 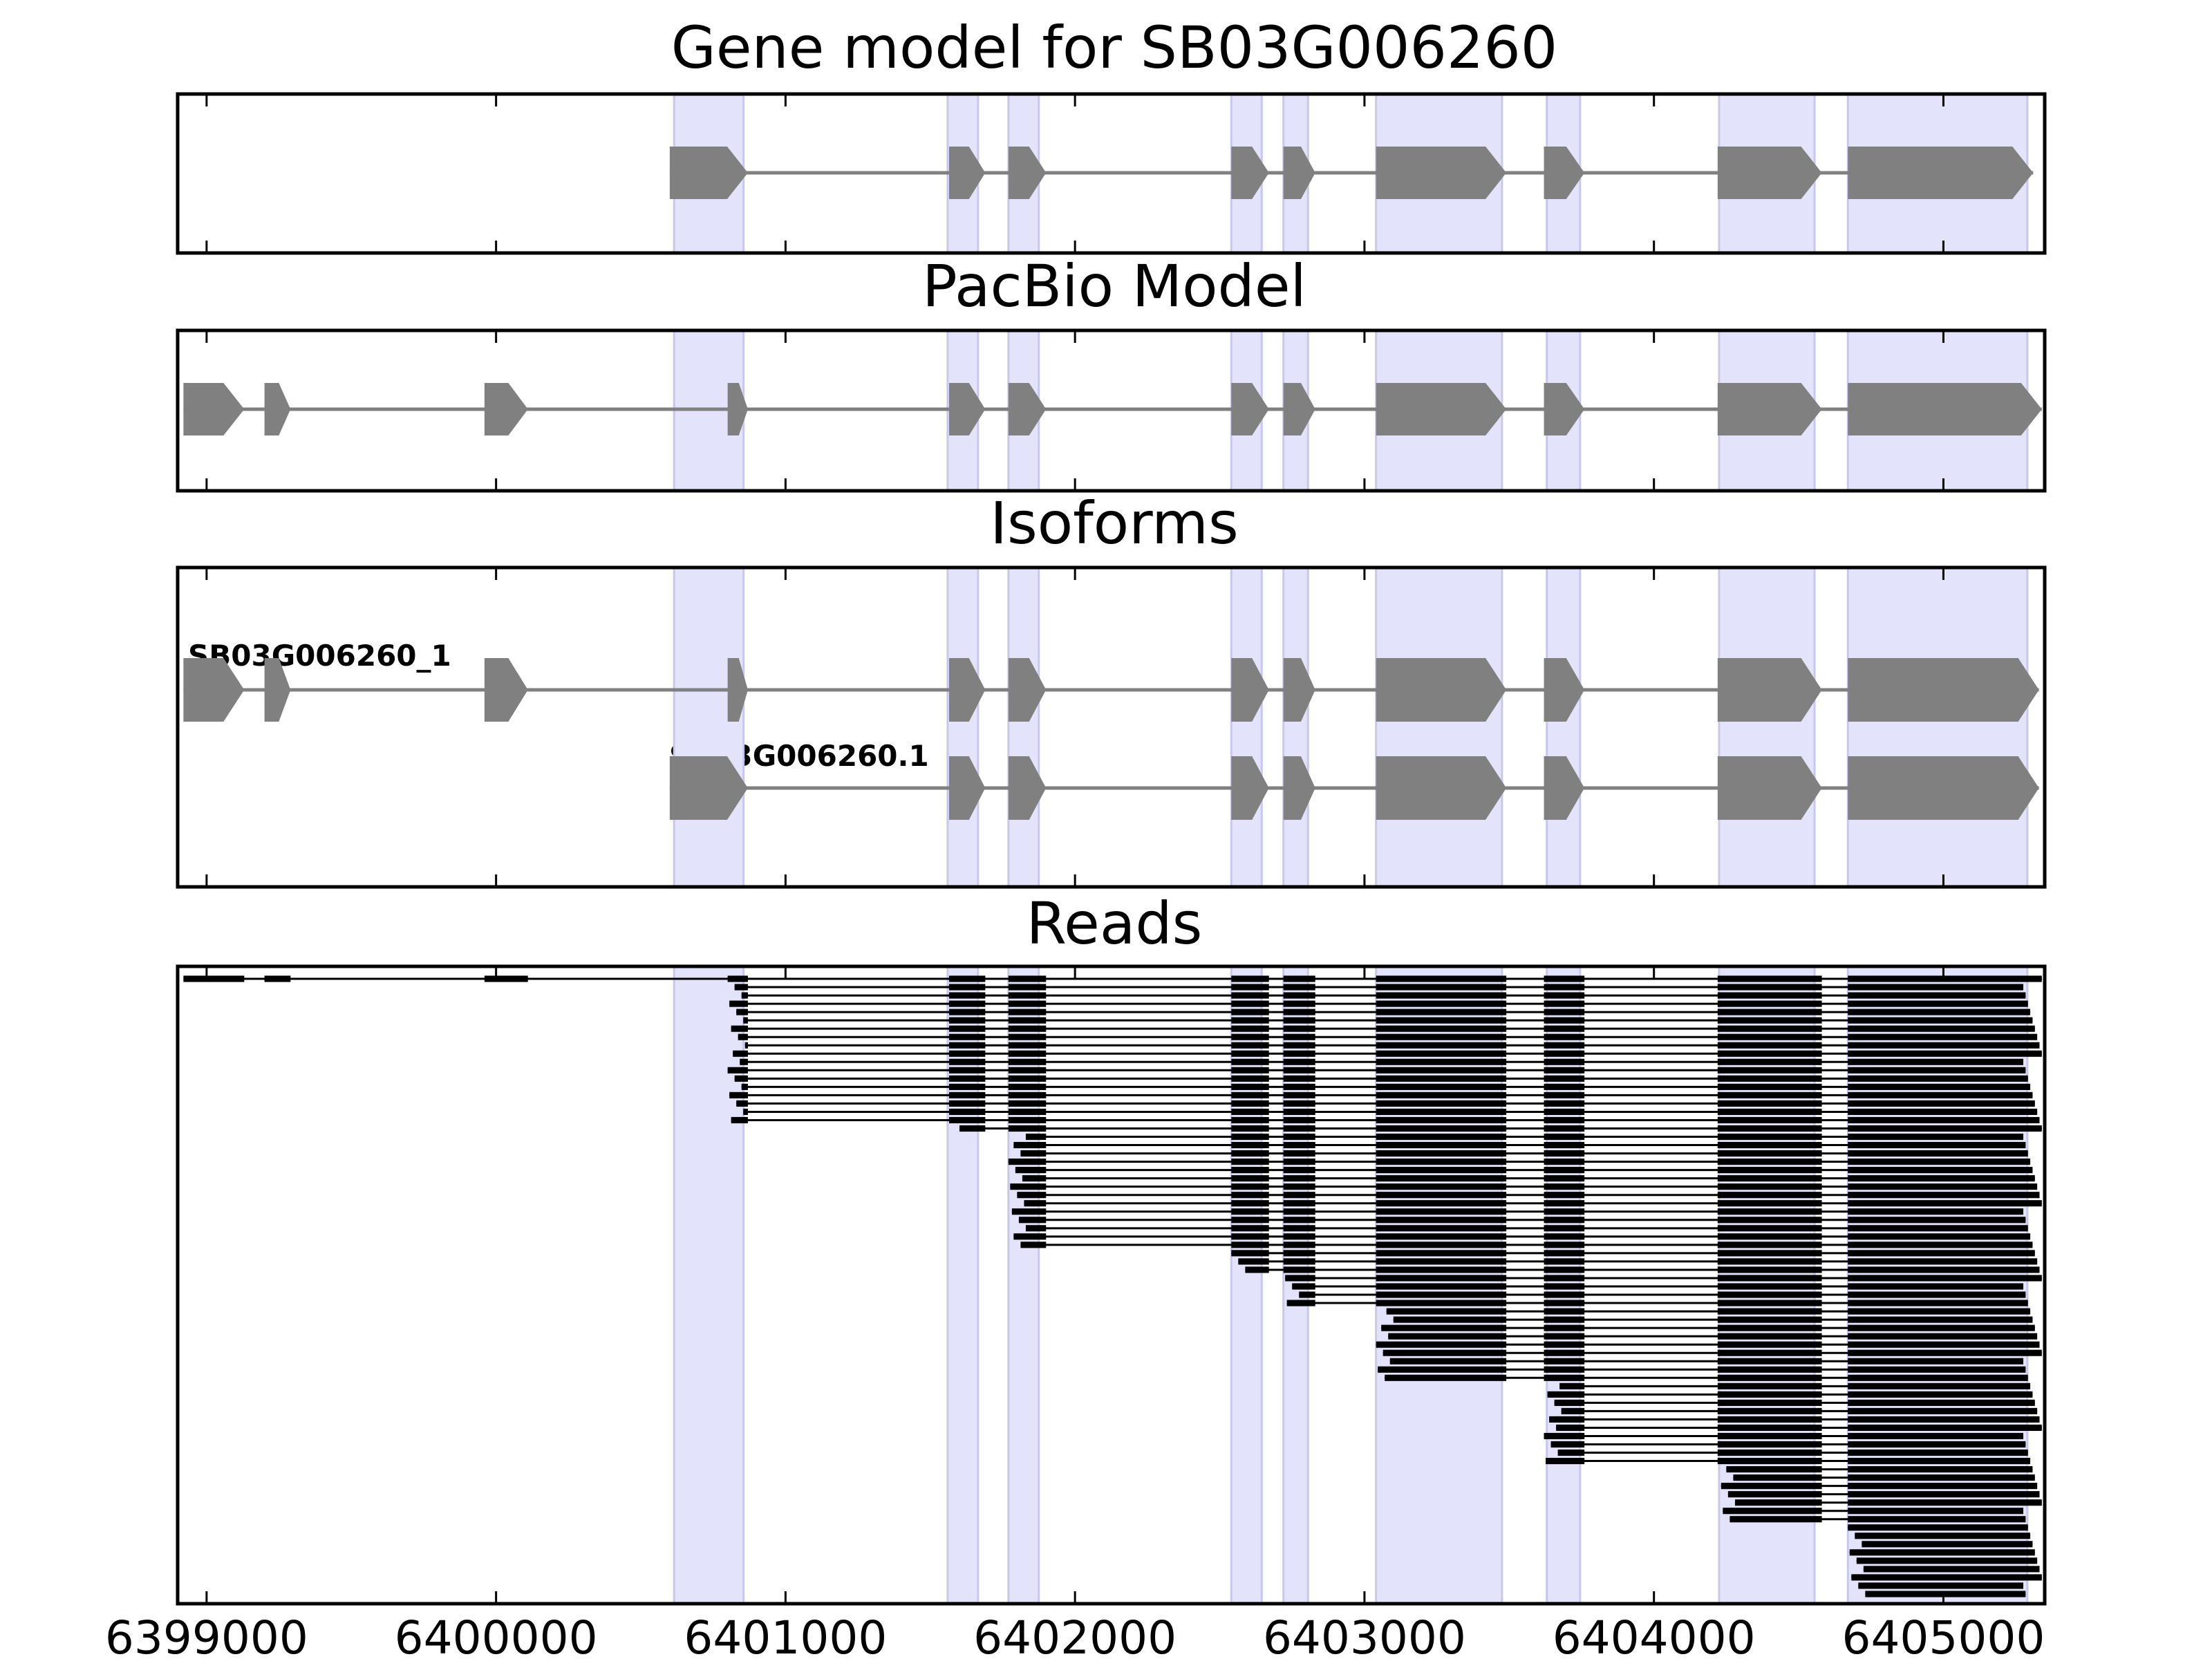 I want to click on x-tick-label: 6400000, so click(x=496, y=1635).